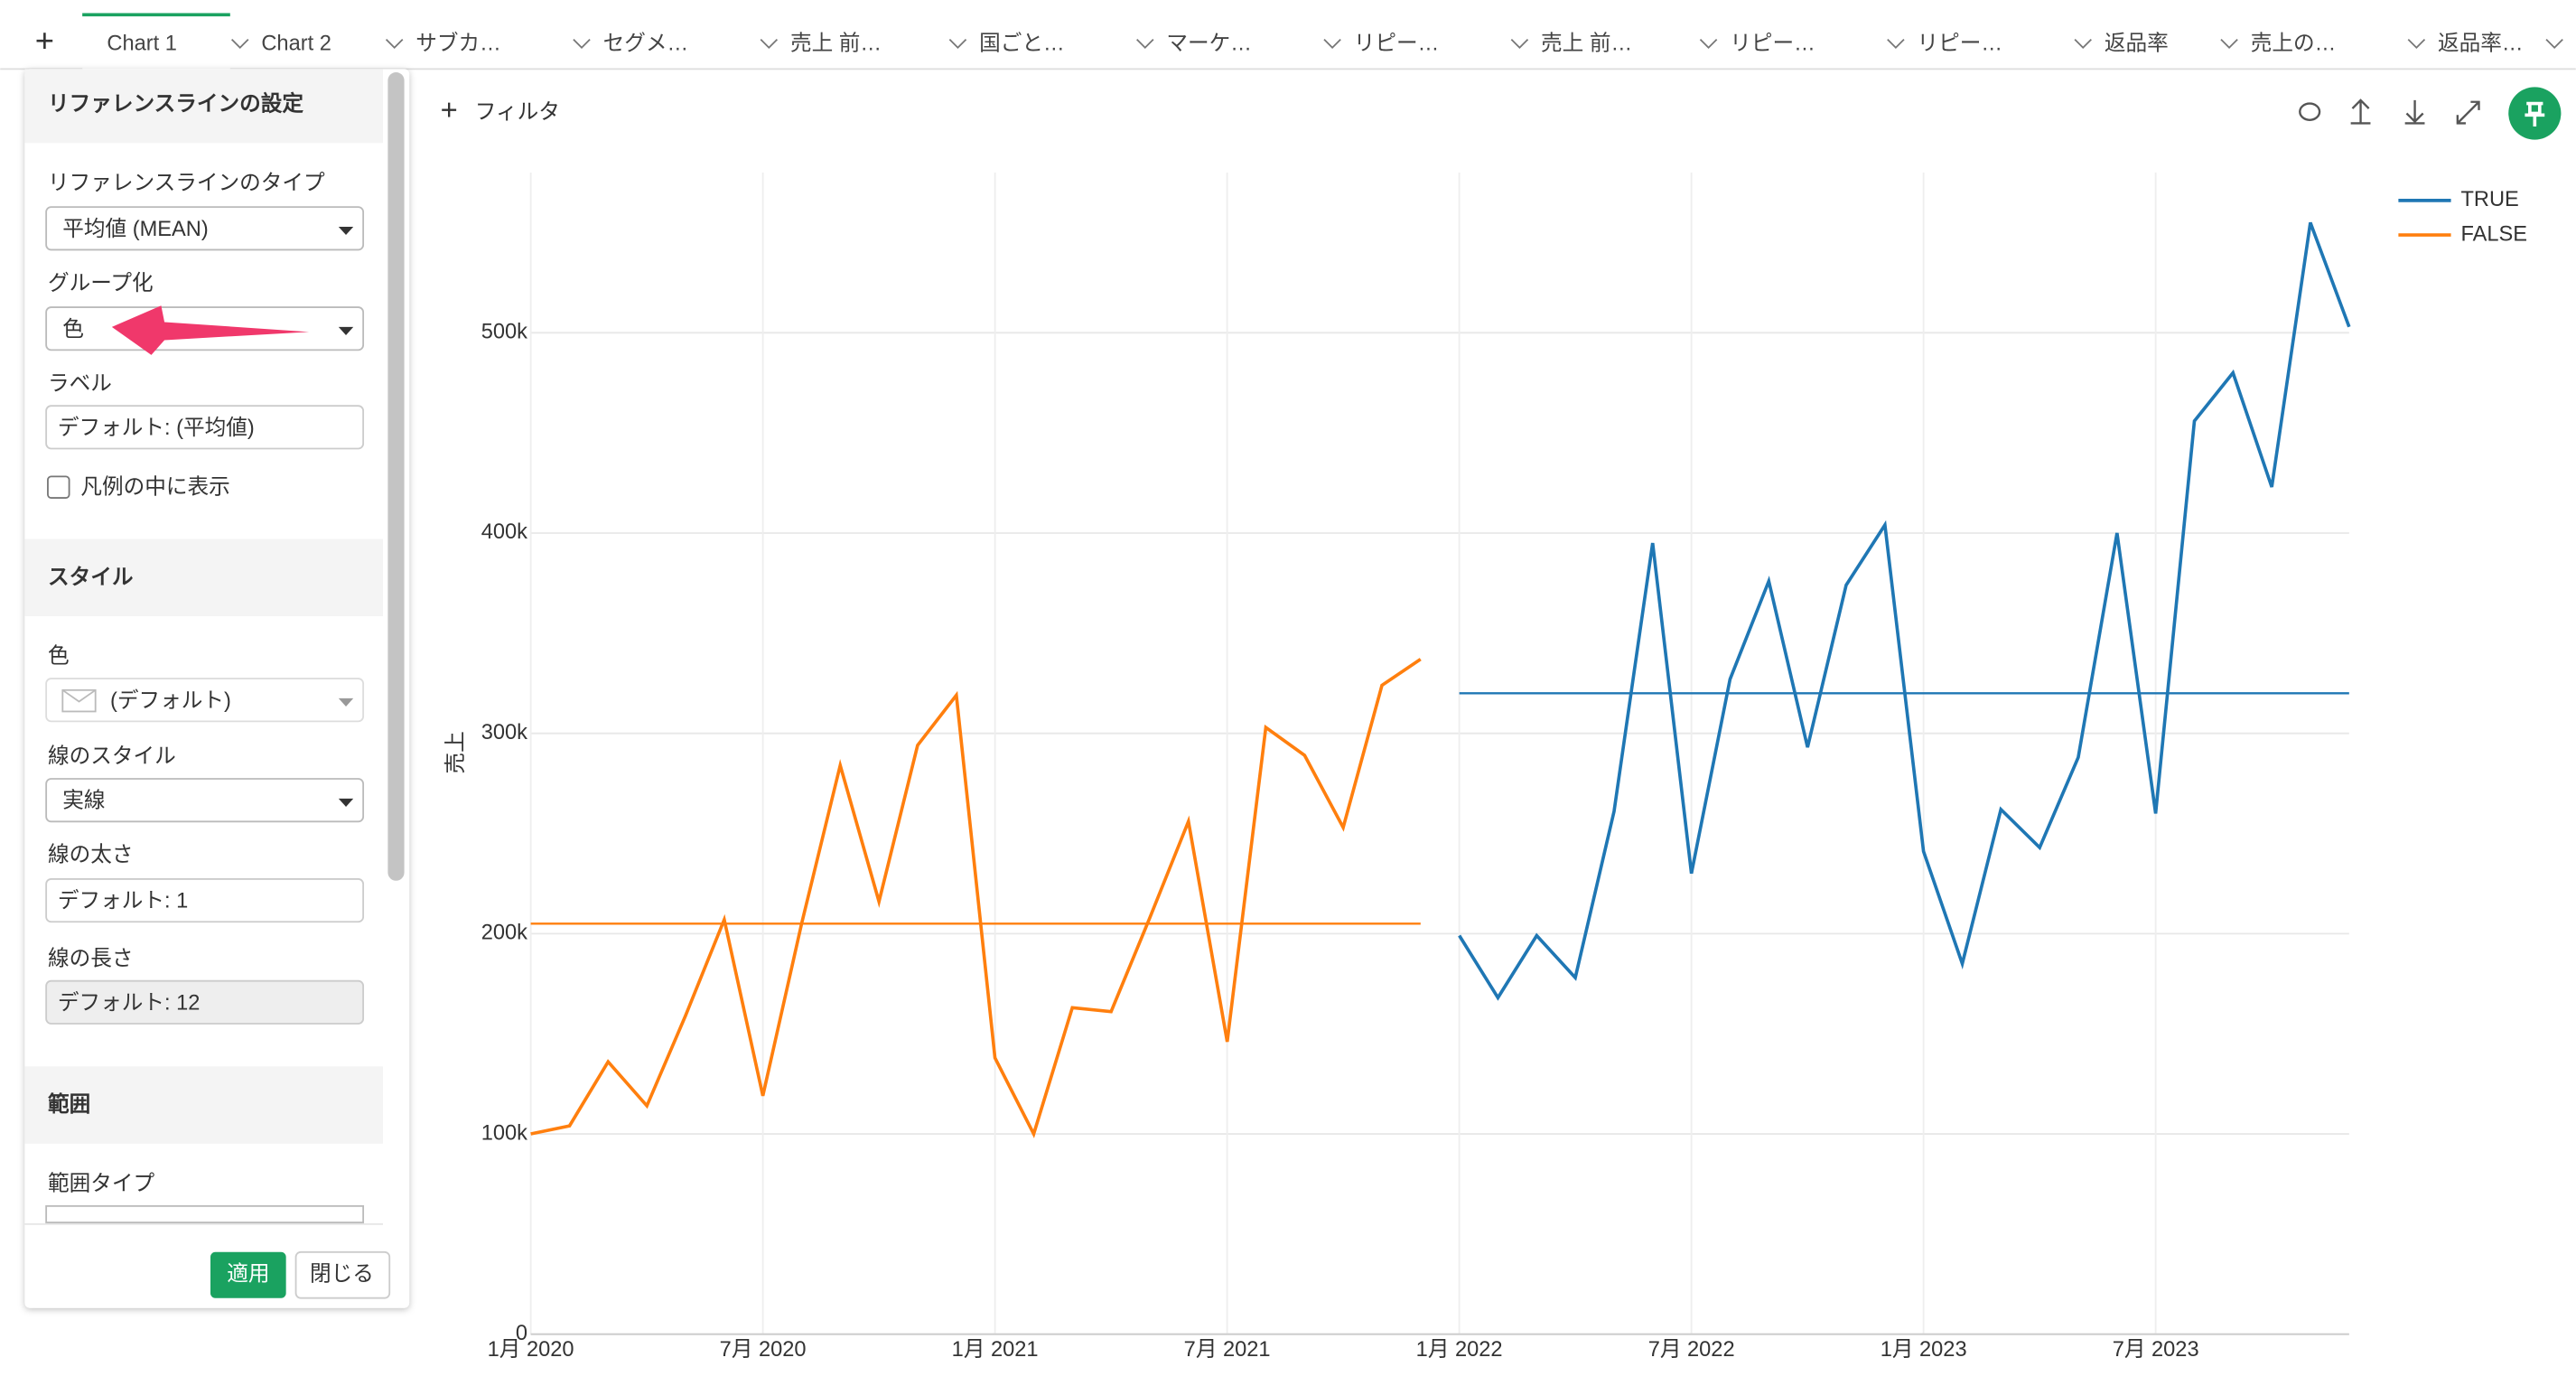 This screenshot has height=1395, width=2576. I want to click on field-label: ラベル, so click(80, 384).